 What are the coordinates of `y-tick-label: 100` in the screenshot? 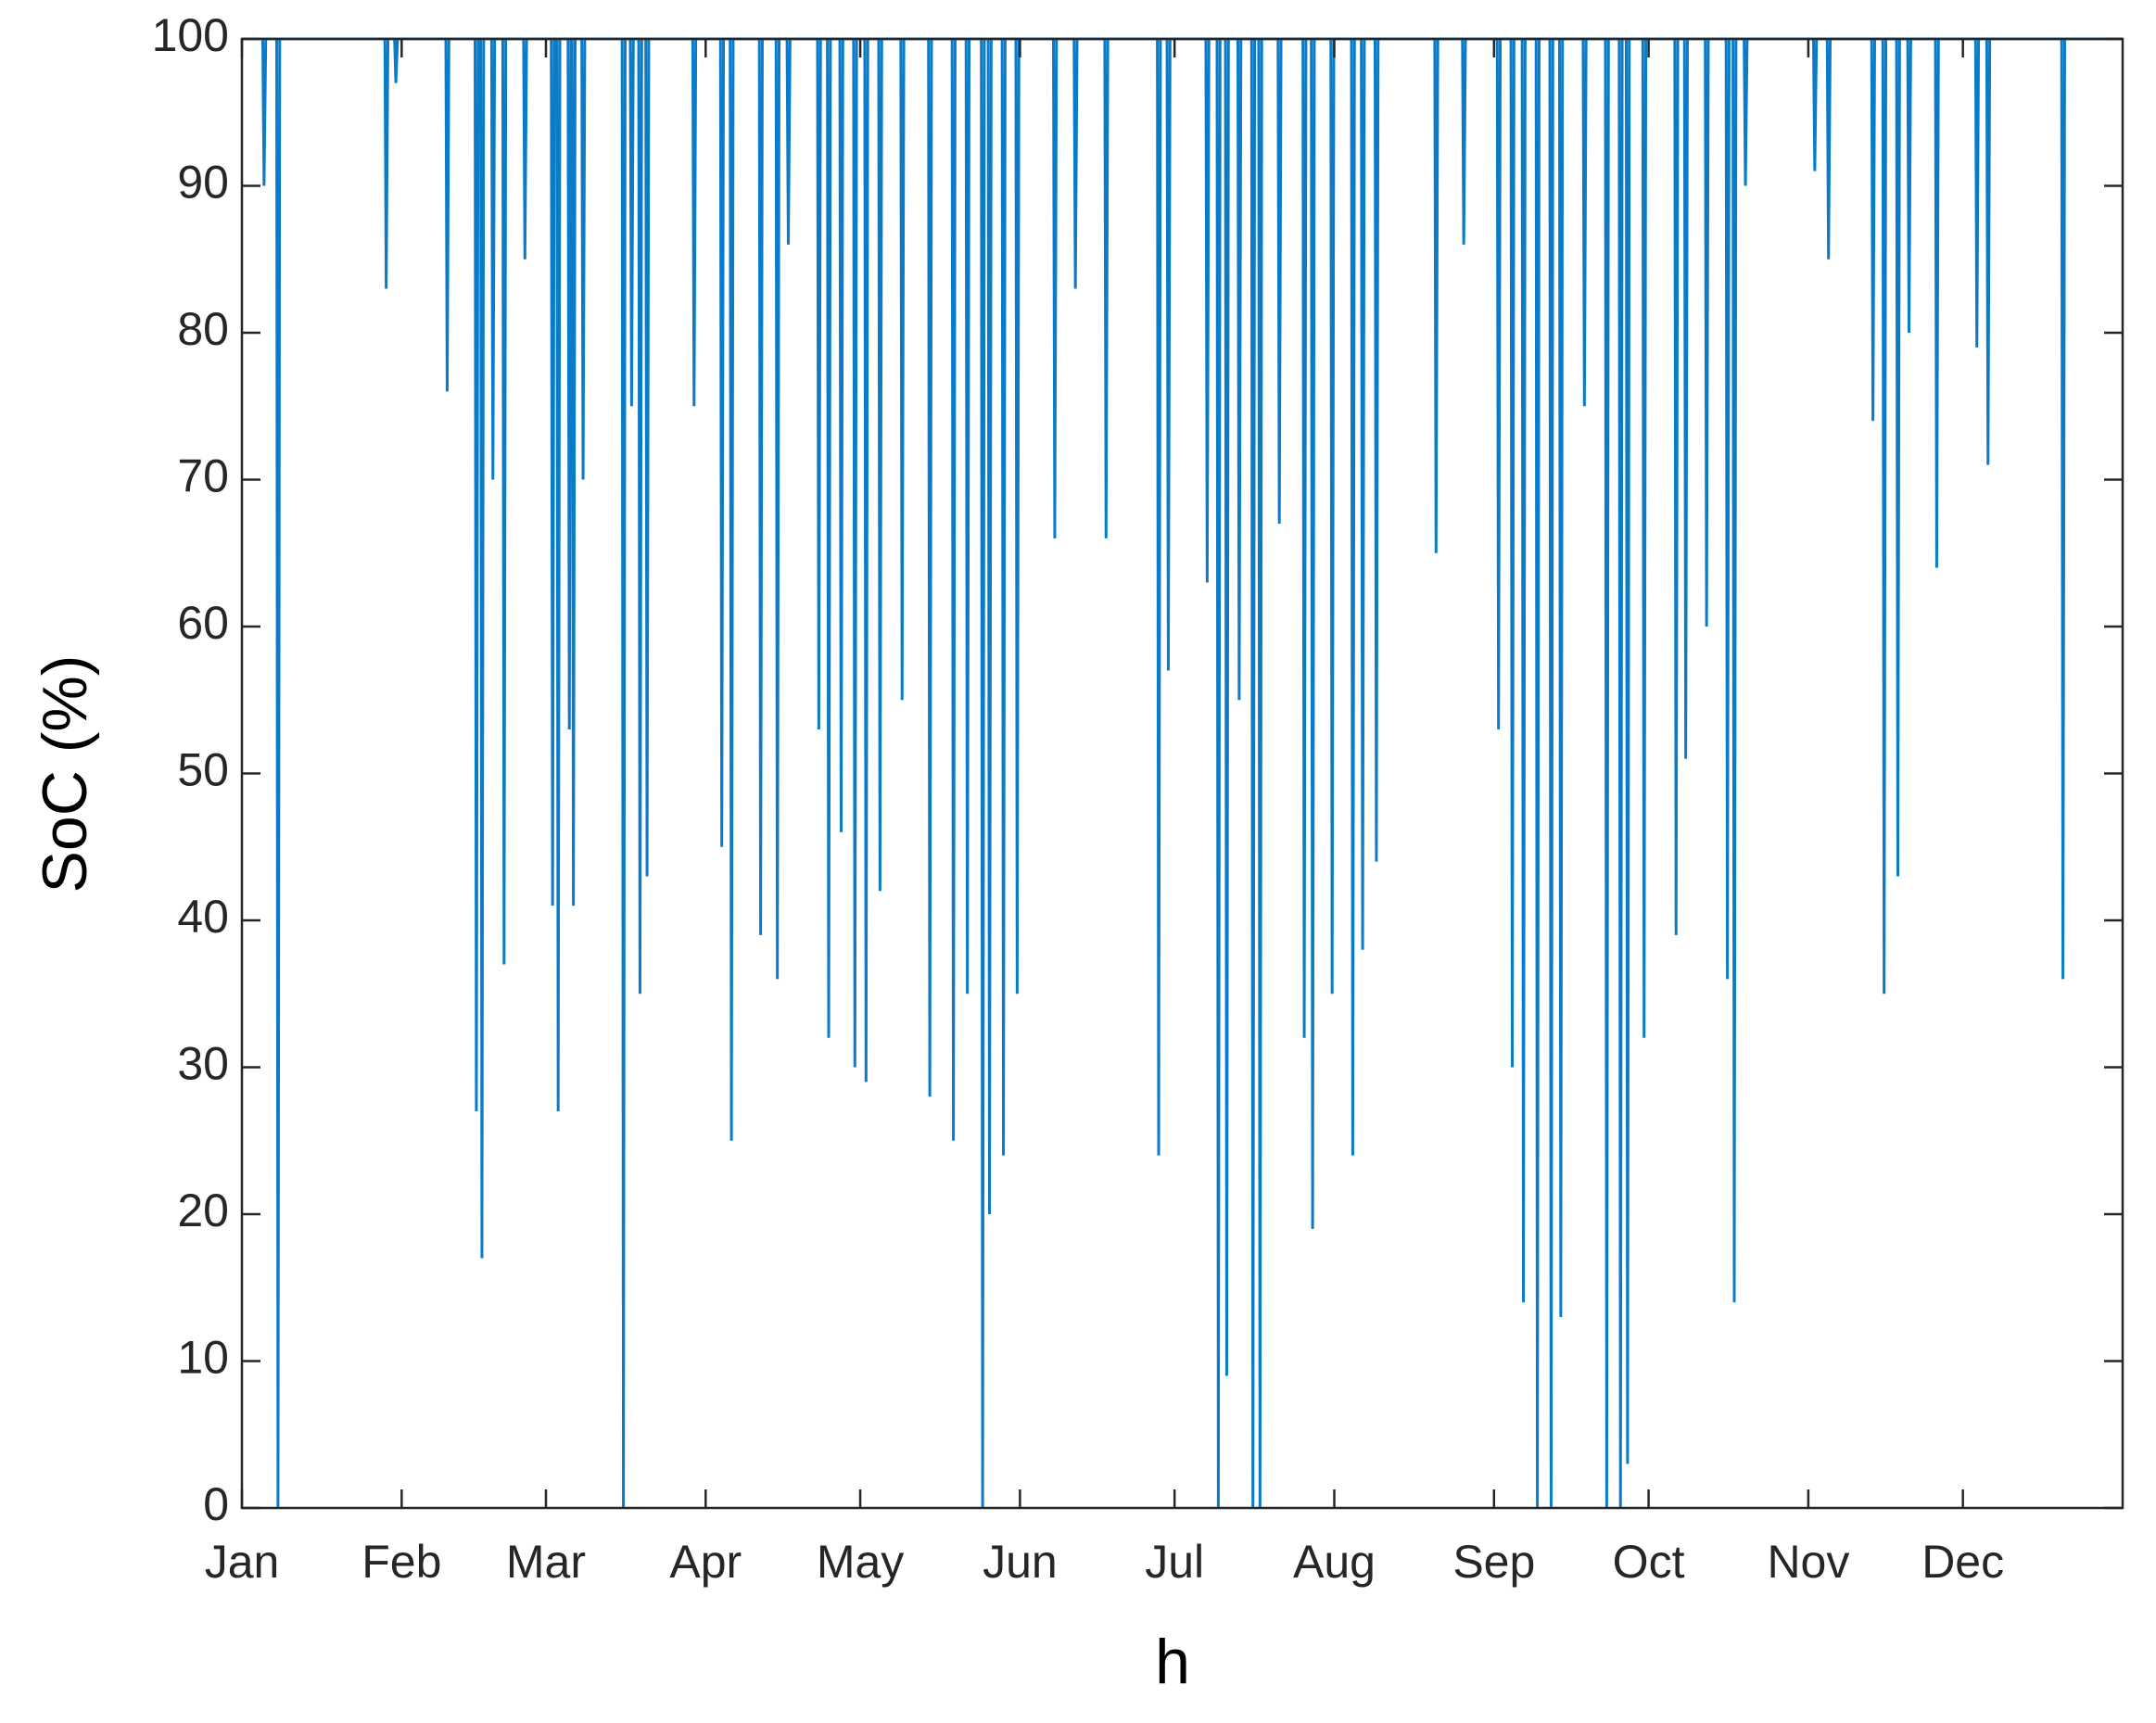 It's located at (191, 35).